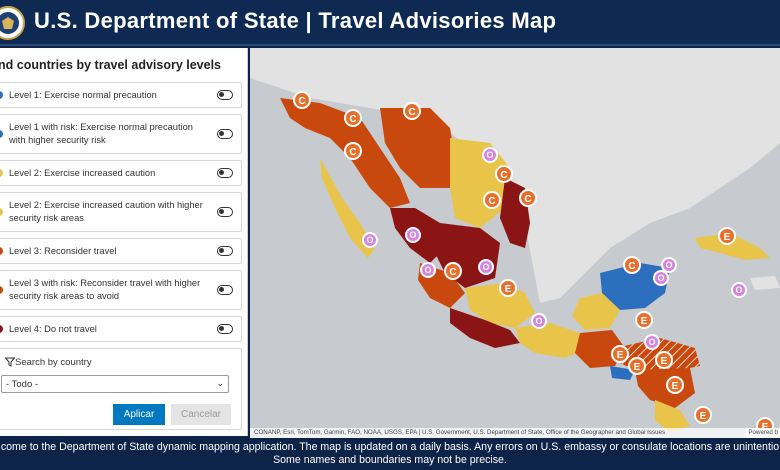 The image size is (780, 470). What do you see at coordinates (763, 433) in the screenshot?
I see `powered-by-label: Powered b` at bounding box center [763, 433].